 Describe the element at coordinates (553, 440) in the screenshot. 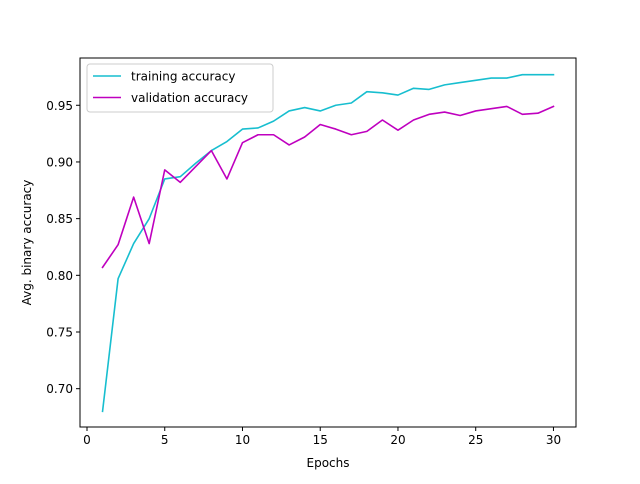

I see `x-tick-label: 30` at that location.